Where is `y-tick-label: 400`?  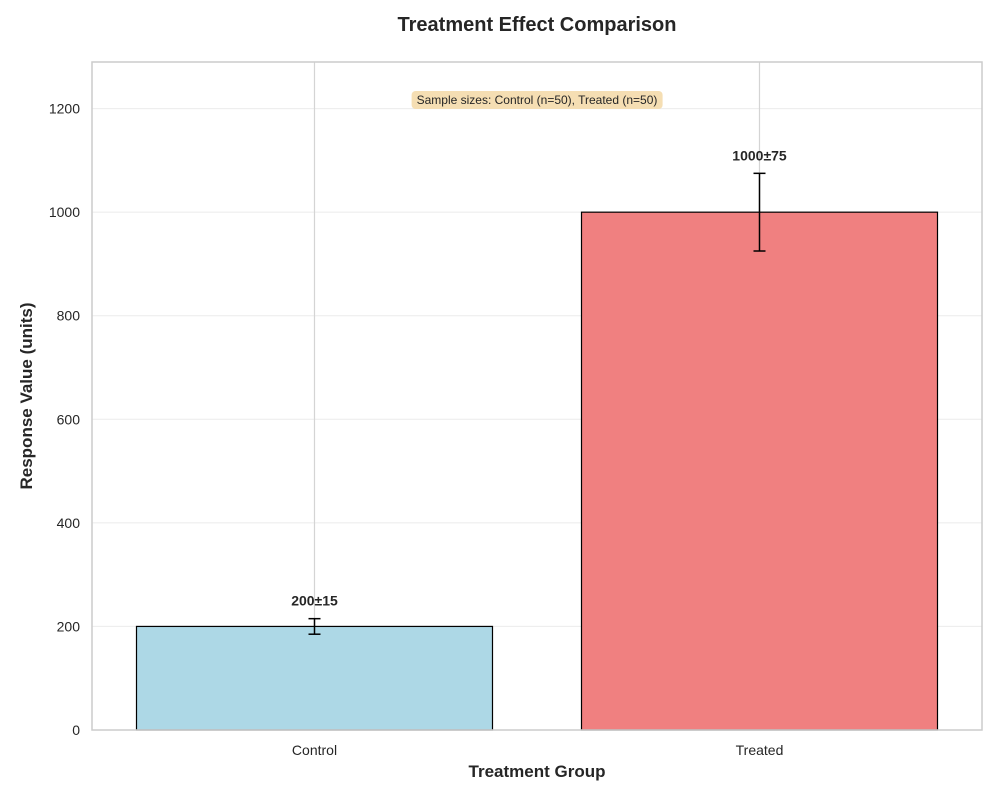 y-tick-label: 400 is located at coordinates (69, 523).